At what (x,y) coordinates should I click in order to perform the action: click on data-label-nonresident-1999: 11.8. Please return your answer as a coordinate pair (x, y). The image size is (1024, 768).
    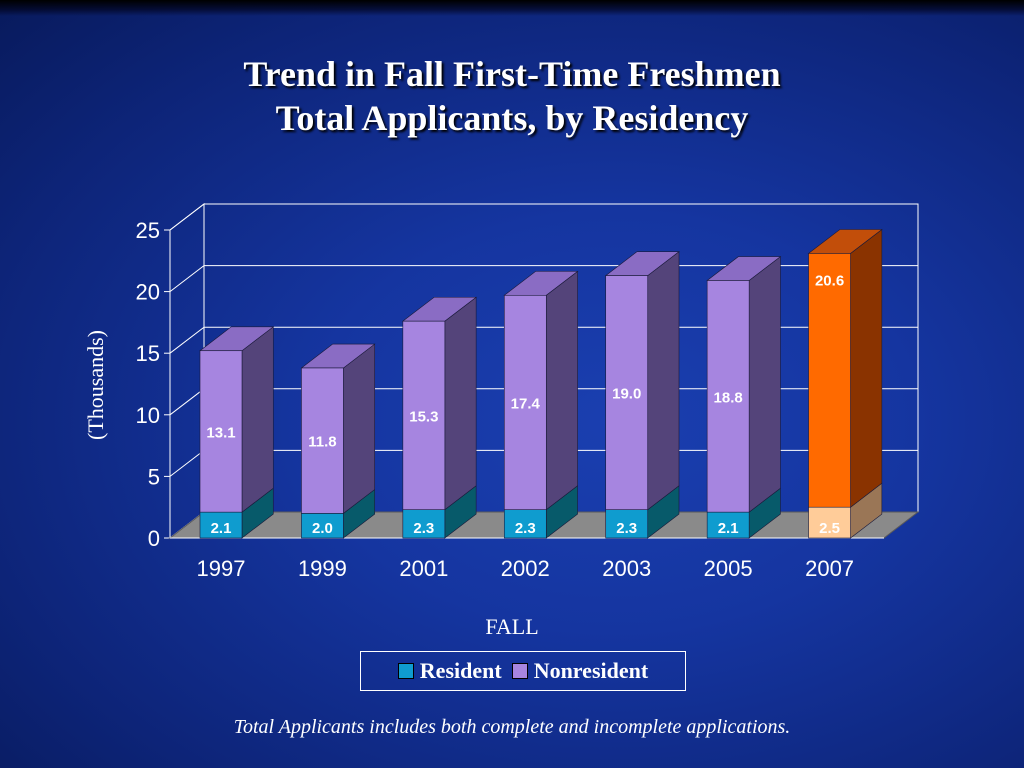
    Looking at the image, I should click on (322, 442).